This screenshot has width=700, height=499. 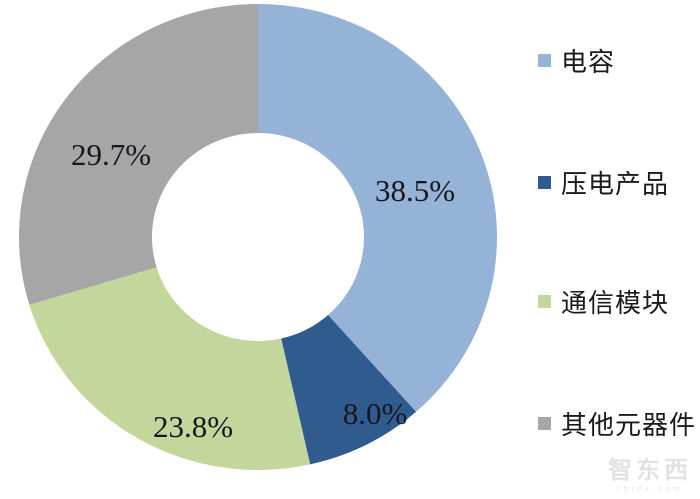 What do you see at coordinates (375, 413) in the screenshot?
I see `slice-label-piezo: 8.0%` at bounding box center [375, 413].